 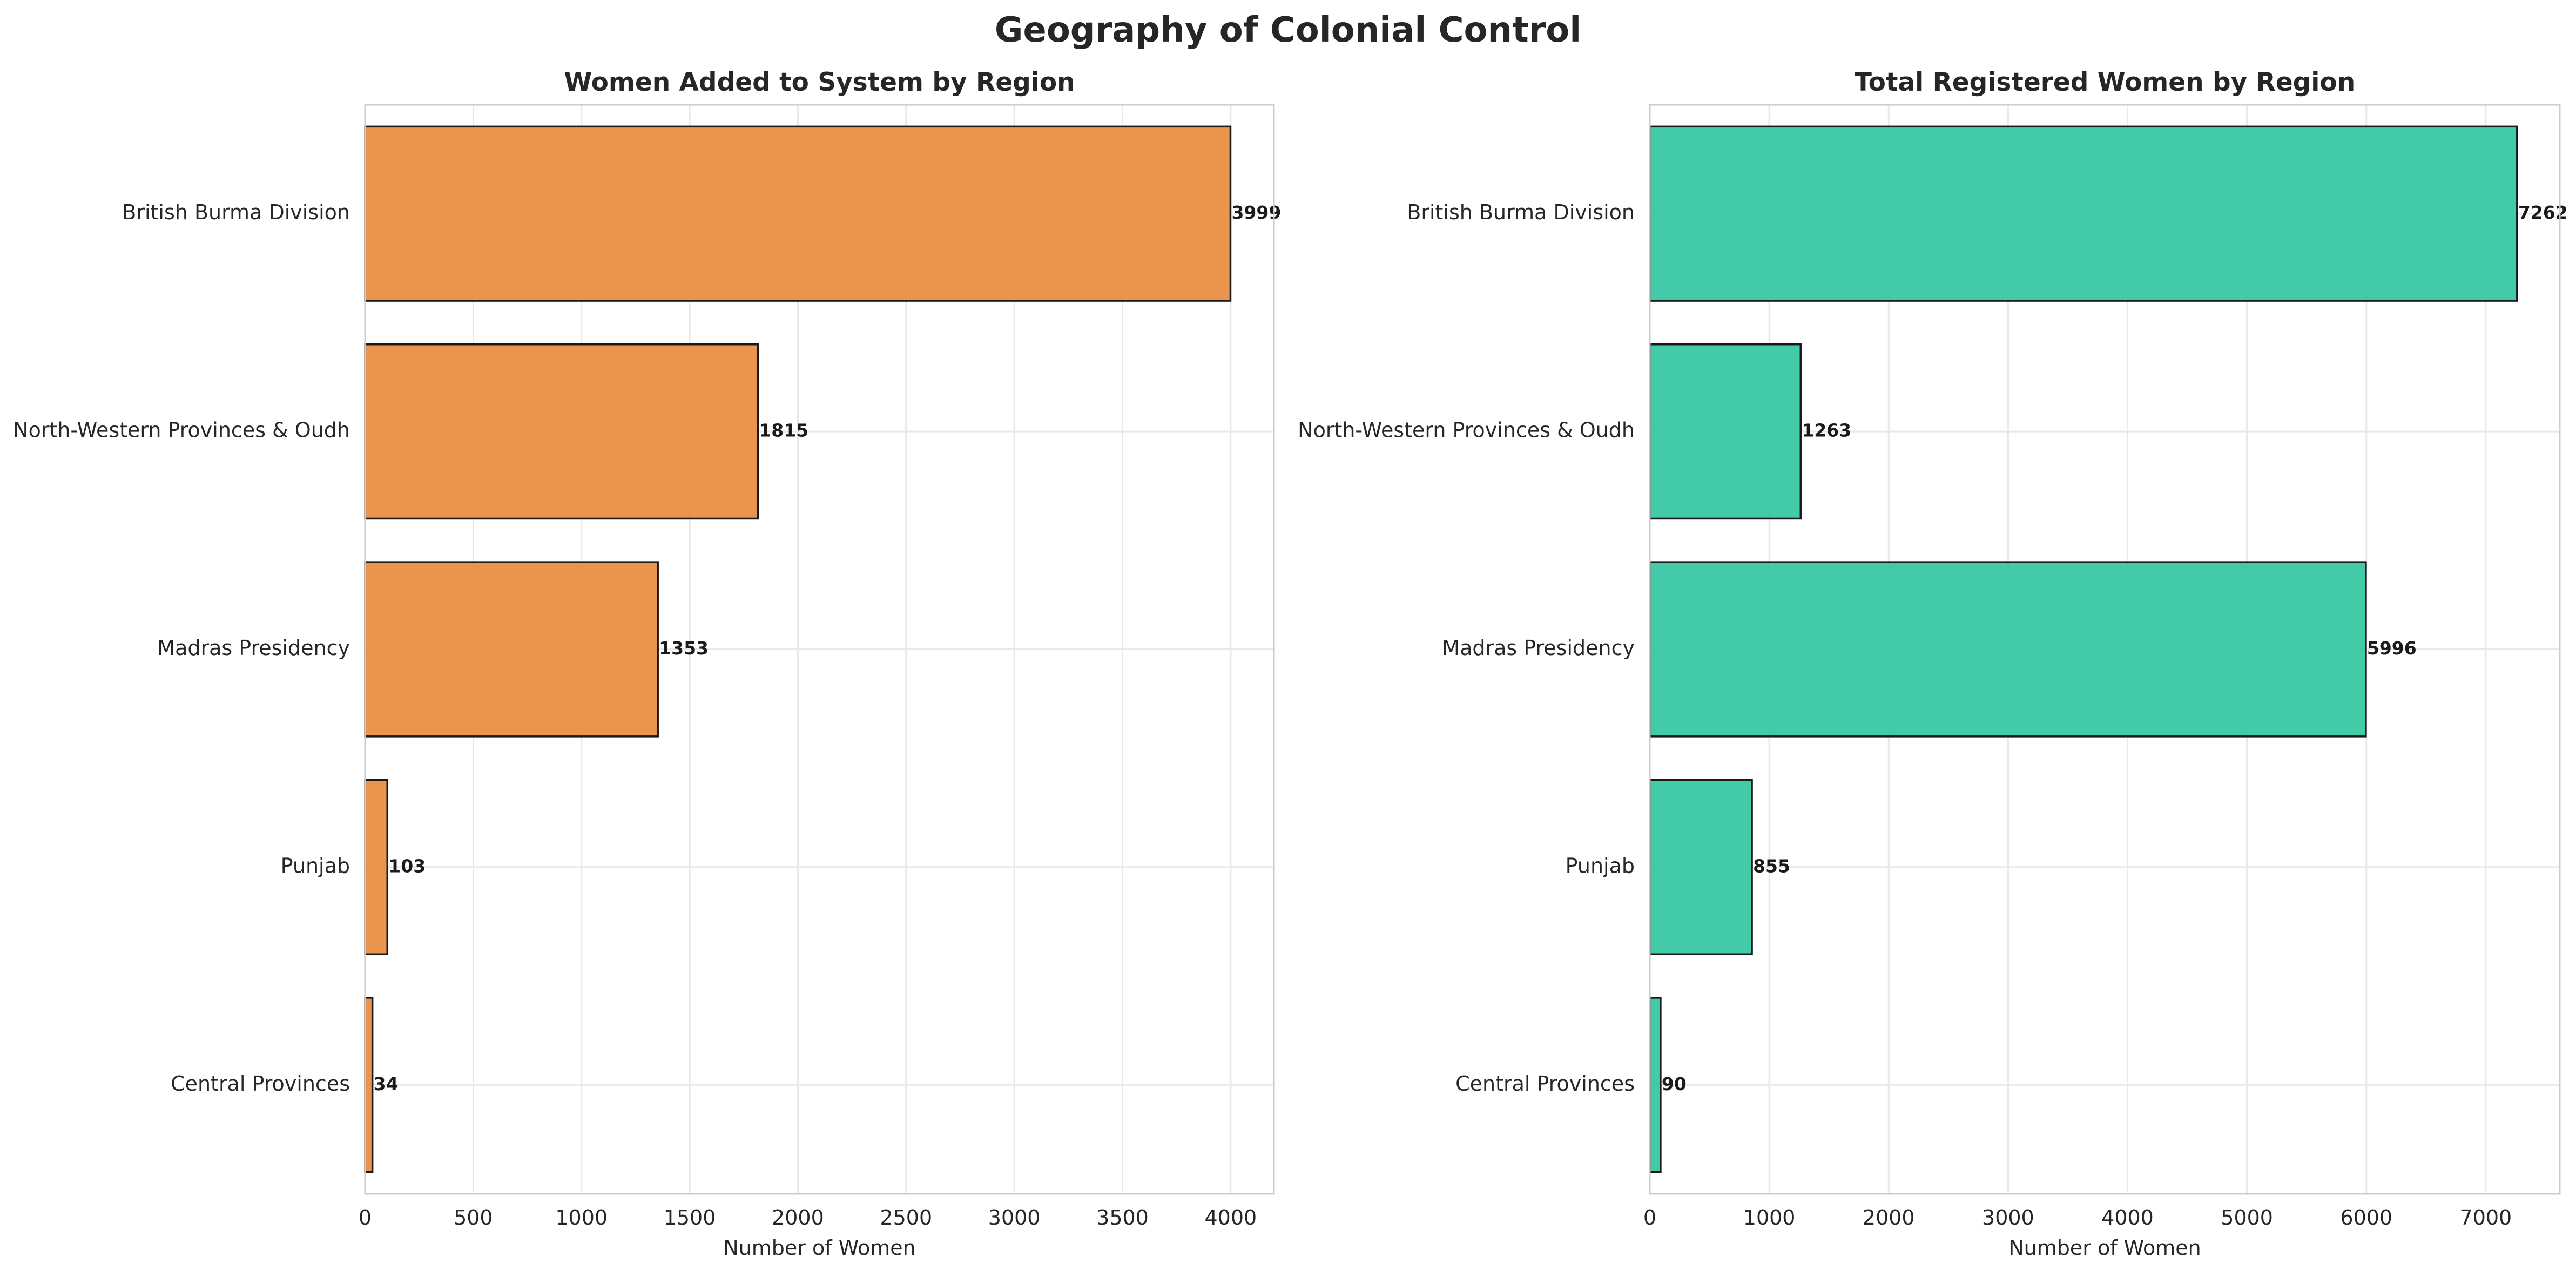 What do you see at coordinates (473, 1217) in the screenshot?
I see `x-tick-label: 500` at bounding box center [473, 1217].